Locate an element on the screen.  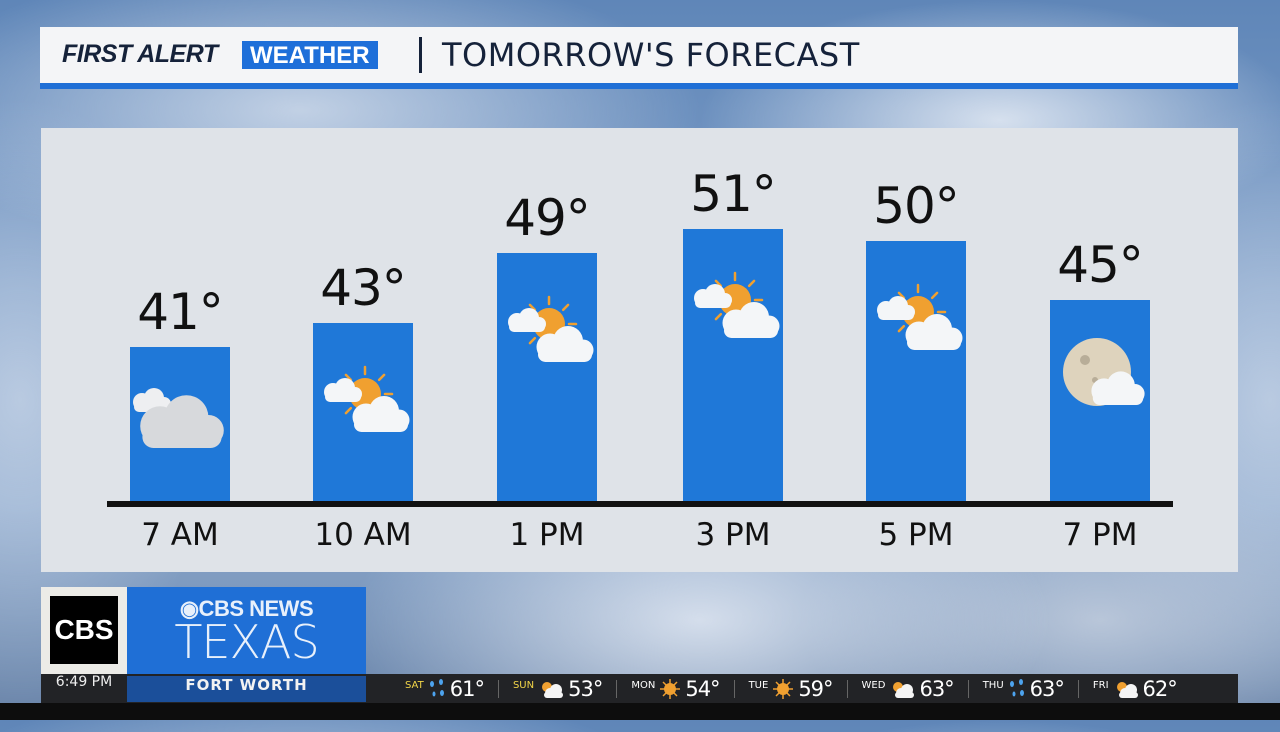
temp-label: 41° is located at coordinates (180, 312).